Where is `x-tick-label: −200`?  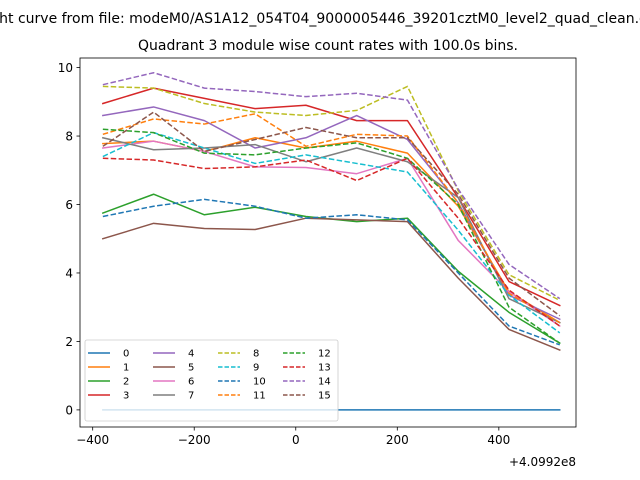
x-tick-label: −200 is located at coordinates (194, 440).